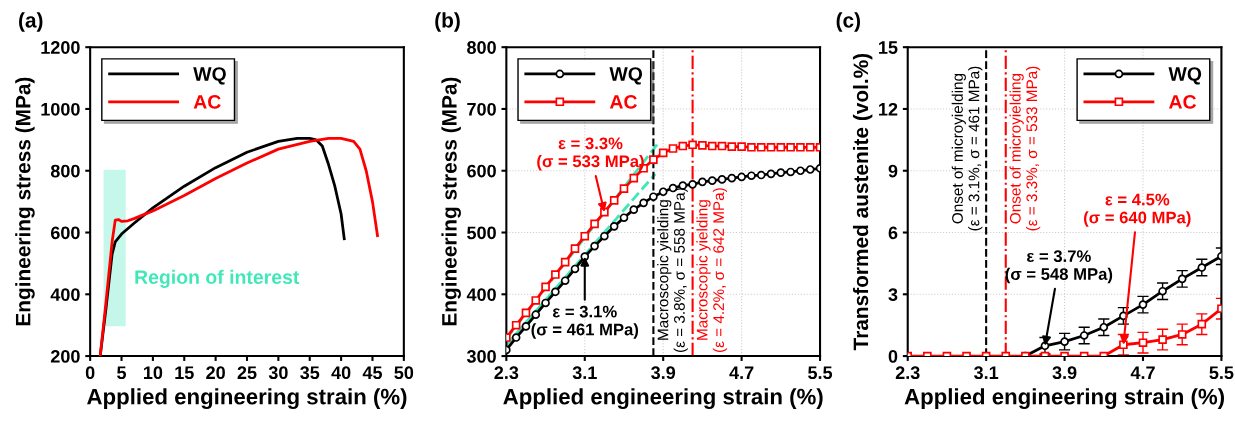 Image resolution: width=1235 pixels, height=429 pixels. What do you see at coordinates (60, 109) in the screenshot?
I see `y-tick-label: 1000` at bounding box center [60, 109].